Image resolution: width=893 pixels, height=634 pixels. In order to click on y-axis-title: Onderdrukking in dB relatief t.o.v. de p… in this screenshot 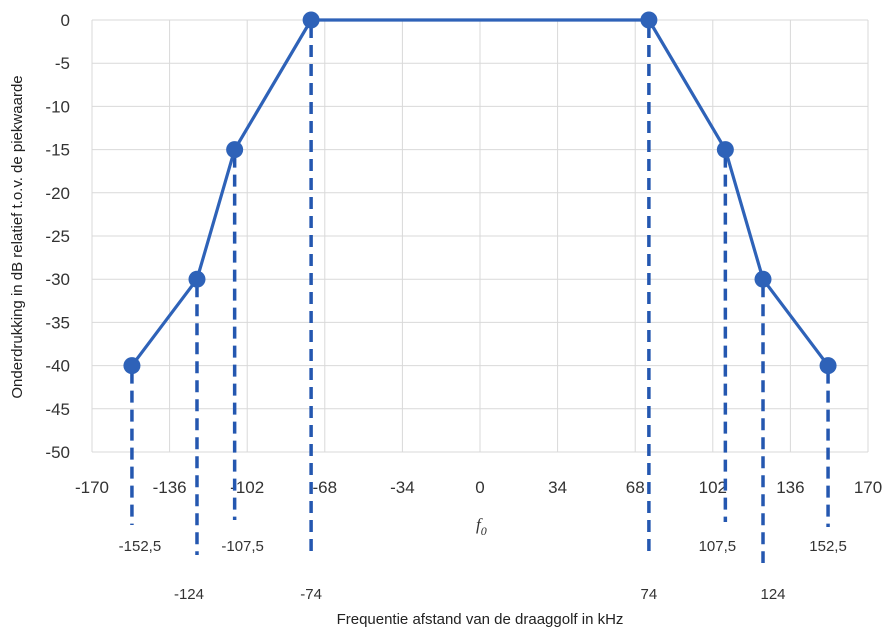, I will do `click(17, 236)`.